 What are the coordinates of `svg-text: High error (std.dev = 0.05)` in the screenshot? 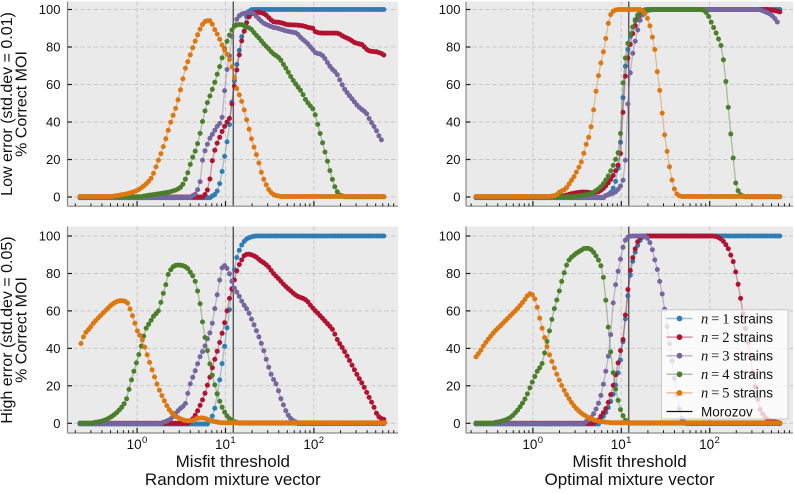 It's located at (8, 329).